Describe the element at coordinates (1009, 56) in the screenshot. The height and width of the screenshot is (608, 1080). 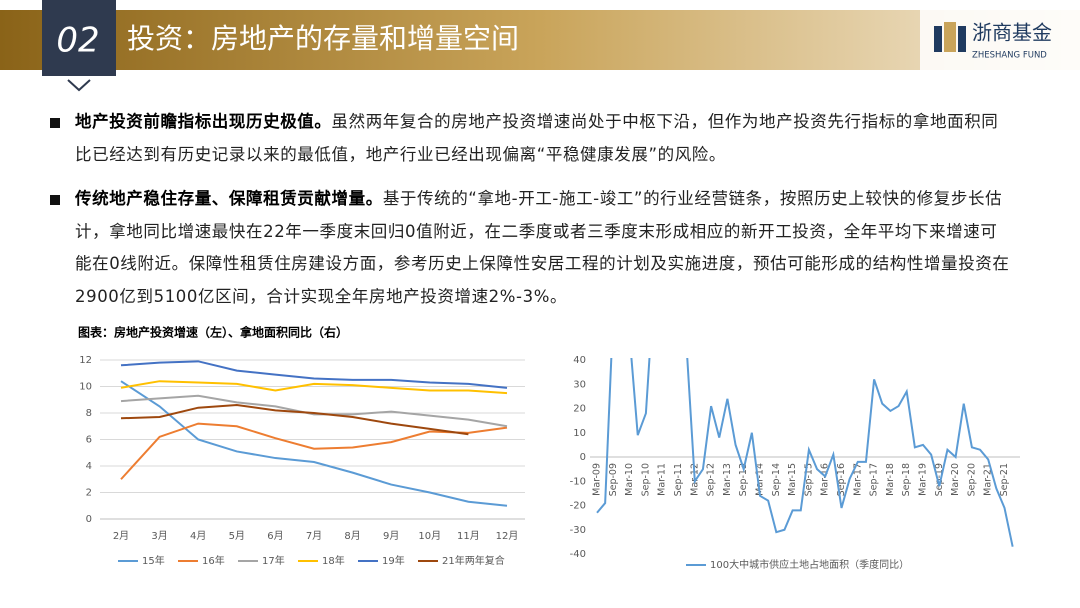
I see `logo-en: ZHESHANG FUND` at that location.